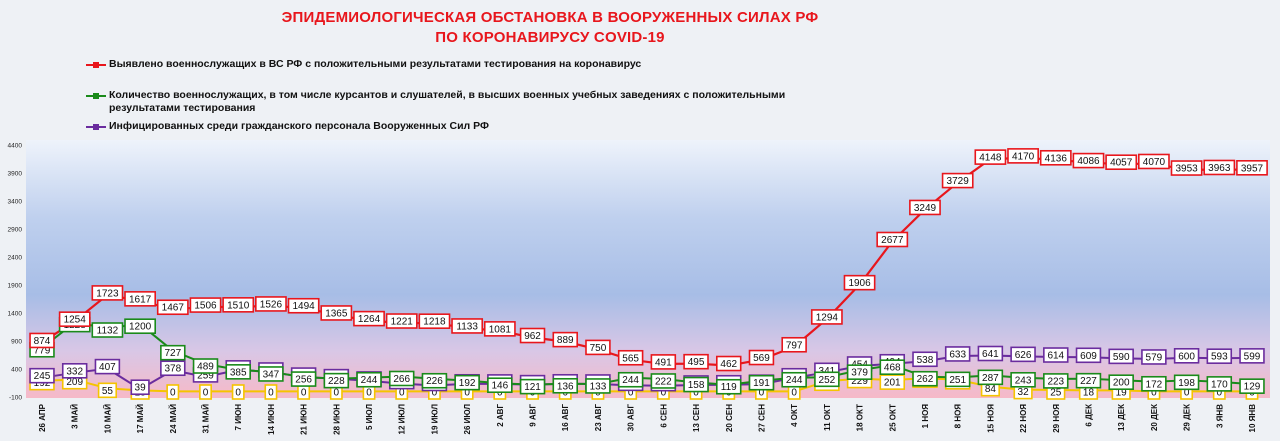 The image size is (1280, 441). I want to click on data-label-text: 599, so click(1252, 356).